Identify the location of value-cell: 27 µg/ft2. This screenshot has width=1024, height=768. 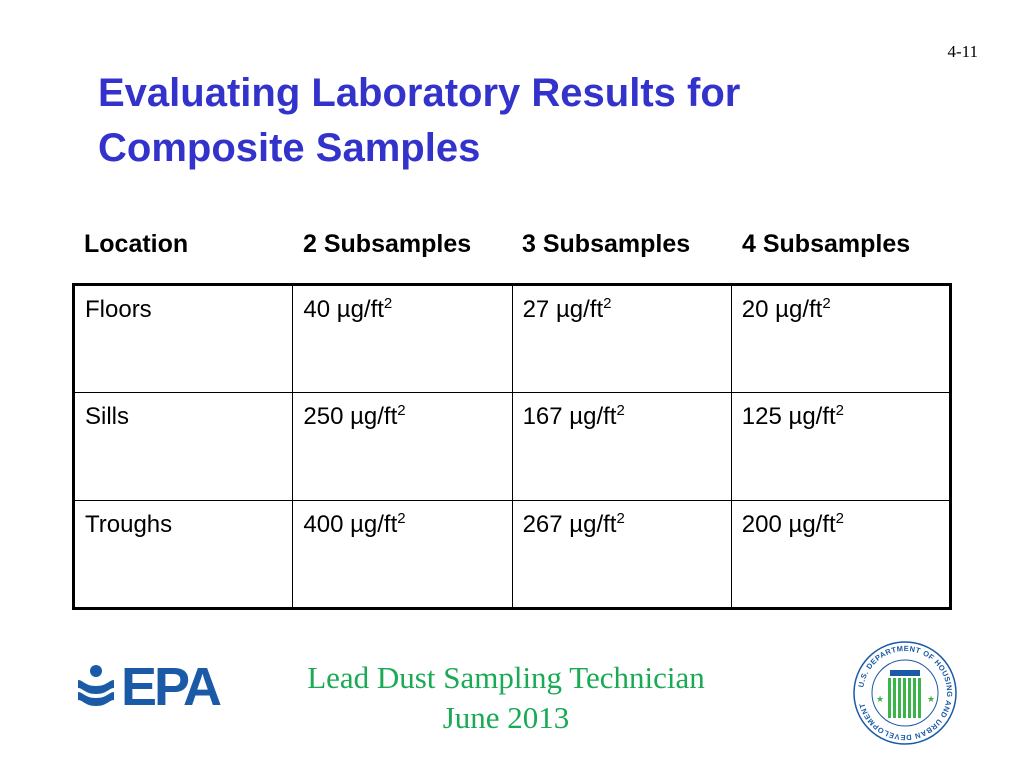
(621, 338).